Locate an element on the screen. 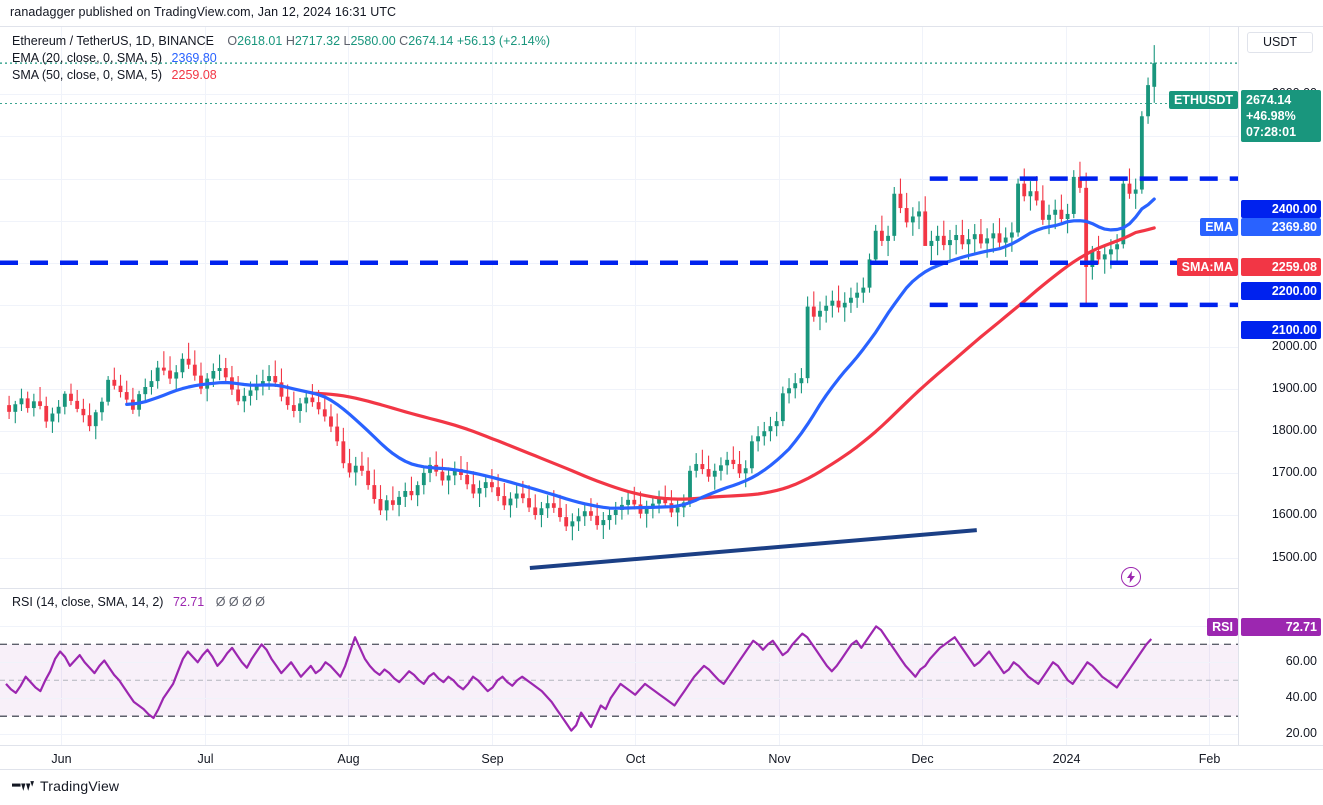 This screenshot has width=1323, height=805. tradingview-branding: TradingView is located at coordinates (65, 786).